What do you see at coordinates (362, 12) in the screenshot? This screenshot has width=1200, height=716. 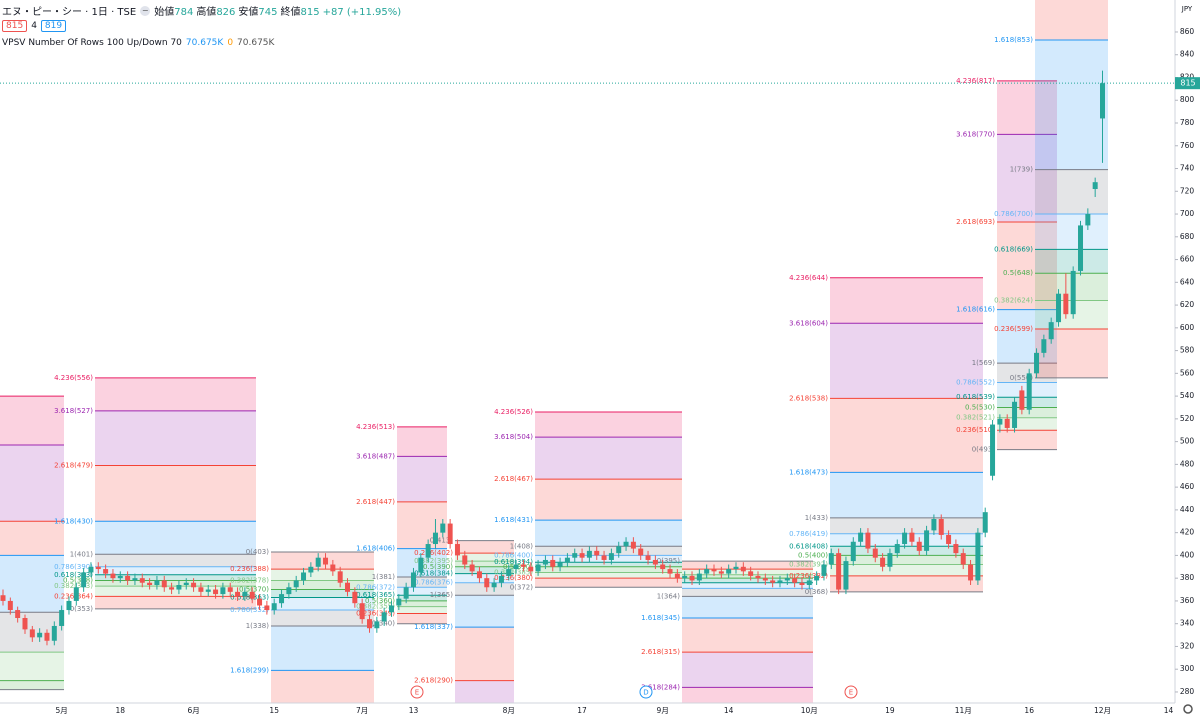 I see `change: +87 (+11.95%)` at bounding box center [362, 12].